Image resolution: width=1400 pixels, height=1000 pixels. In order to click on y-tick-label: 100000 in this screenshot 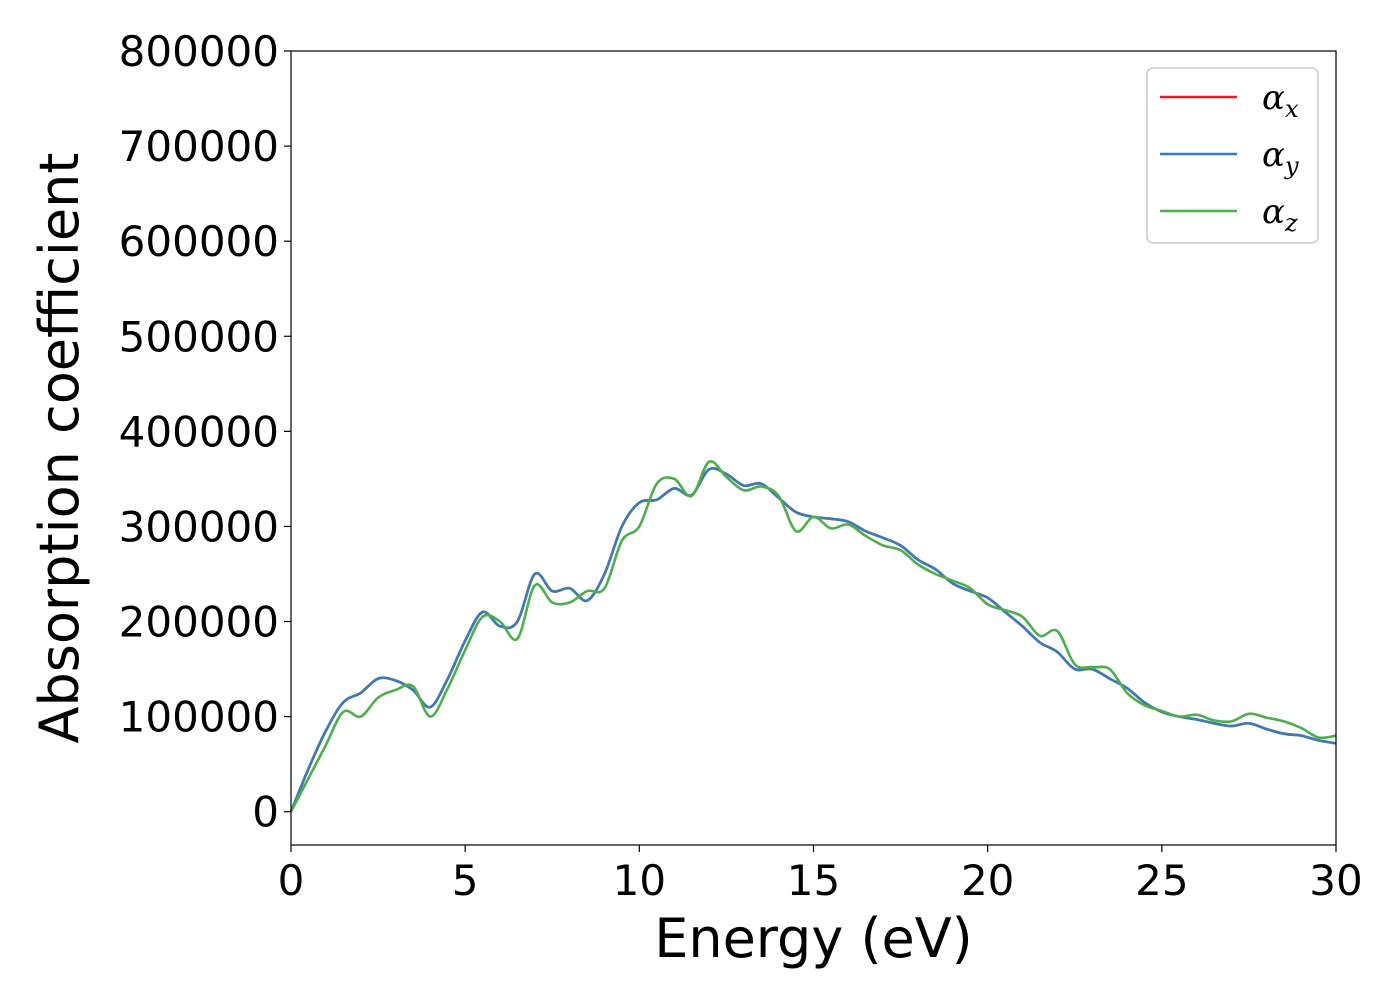, I will do `click(199, 717)`.